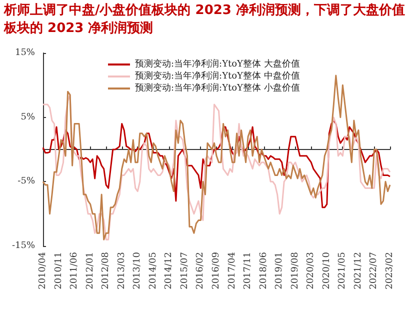  Describe the element at coordinates (217, 64) in the screenshot. I see `legend-label: 预测变动:当年净利润:YtoY整体 大盘价值` at that location.